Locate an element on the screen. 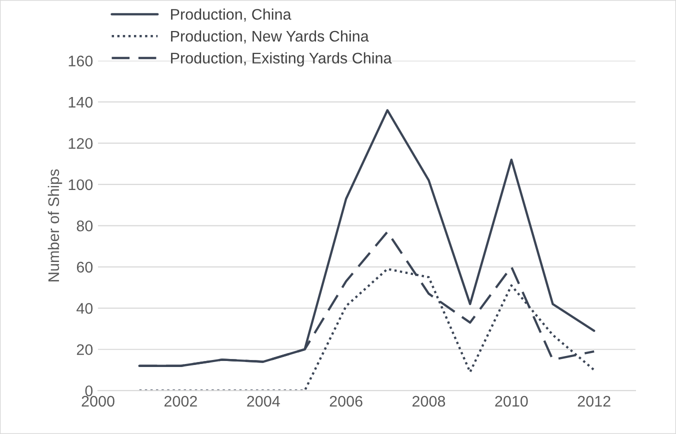 The height and width of the screenshot is (434, 676). y-tick-label: 40 is located at coordinates (84, 308).